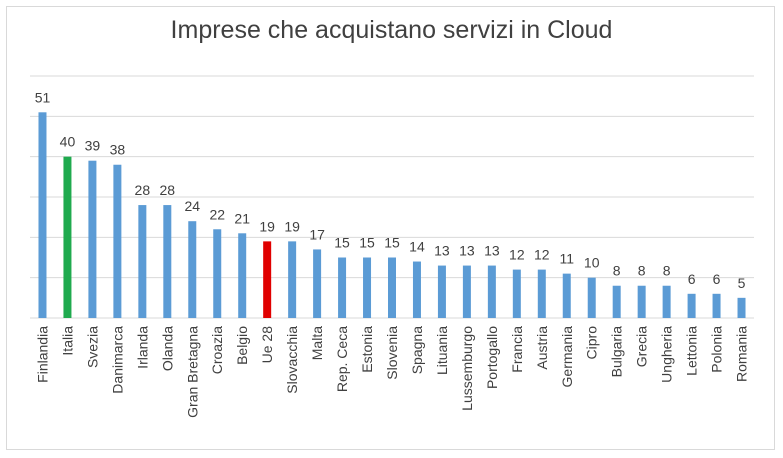 This screenshot has height=458, width=783. Describe the element at coordinates (417, 350) in the screenshot. I see `x-tick-label: Spagna` at that location.